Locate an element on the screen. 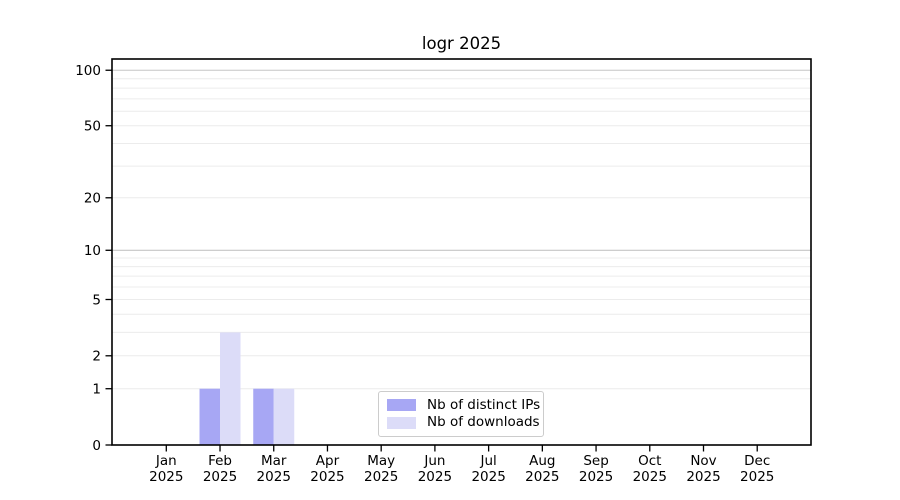  legend: Nb of distinct IPs Nb of downloads is located at coordinates (461, 414).